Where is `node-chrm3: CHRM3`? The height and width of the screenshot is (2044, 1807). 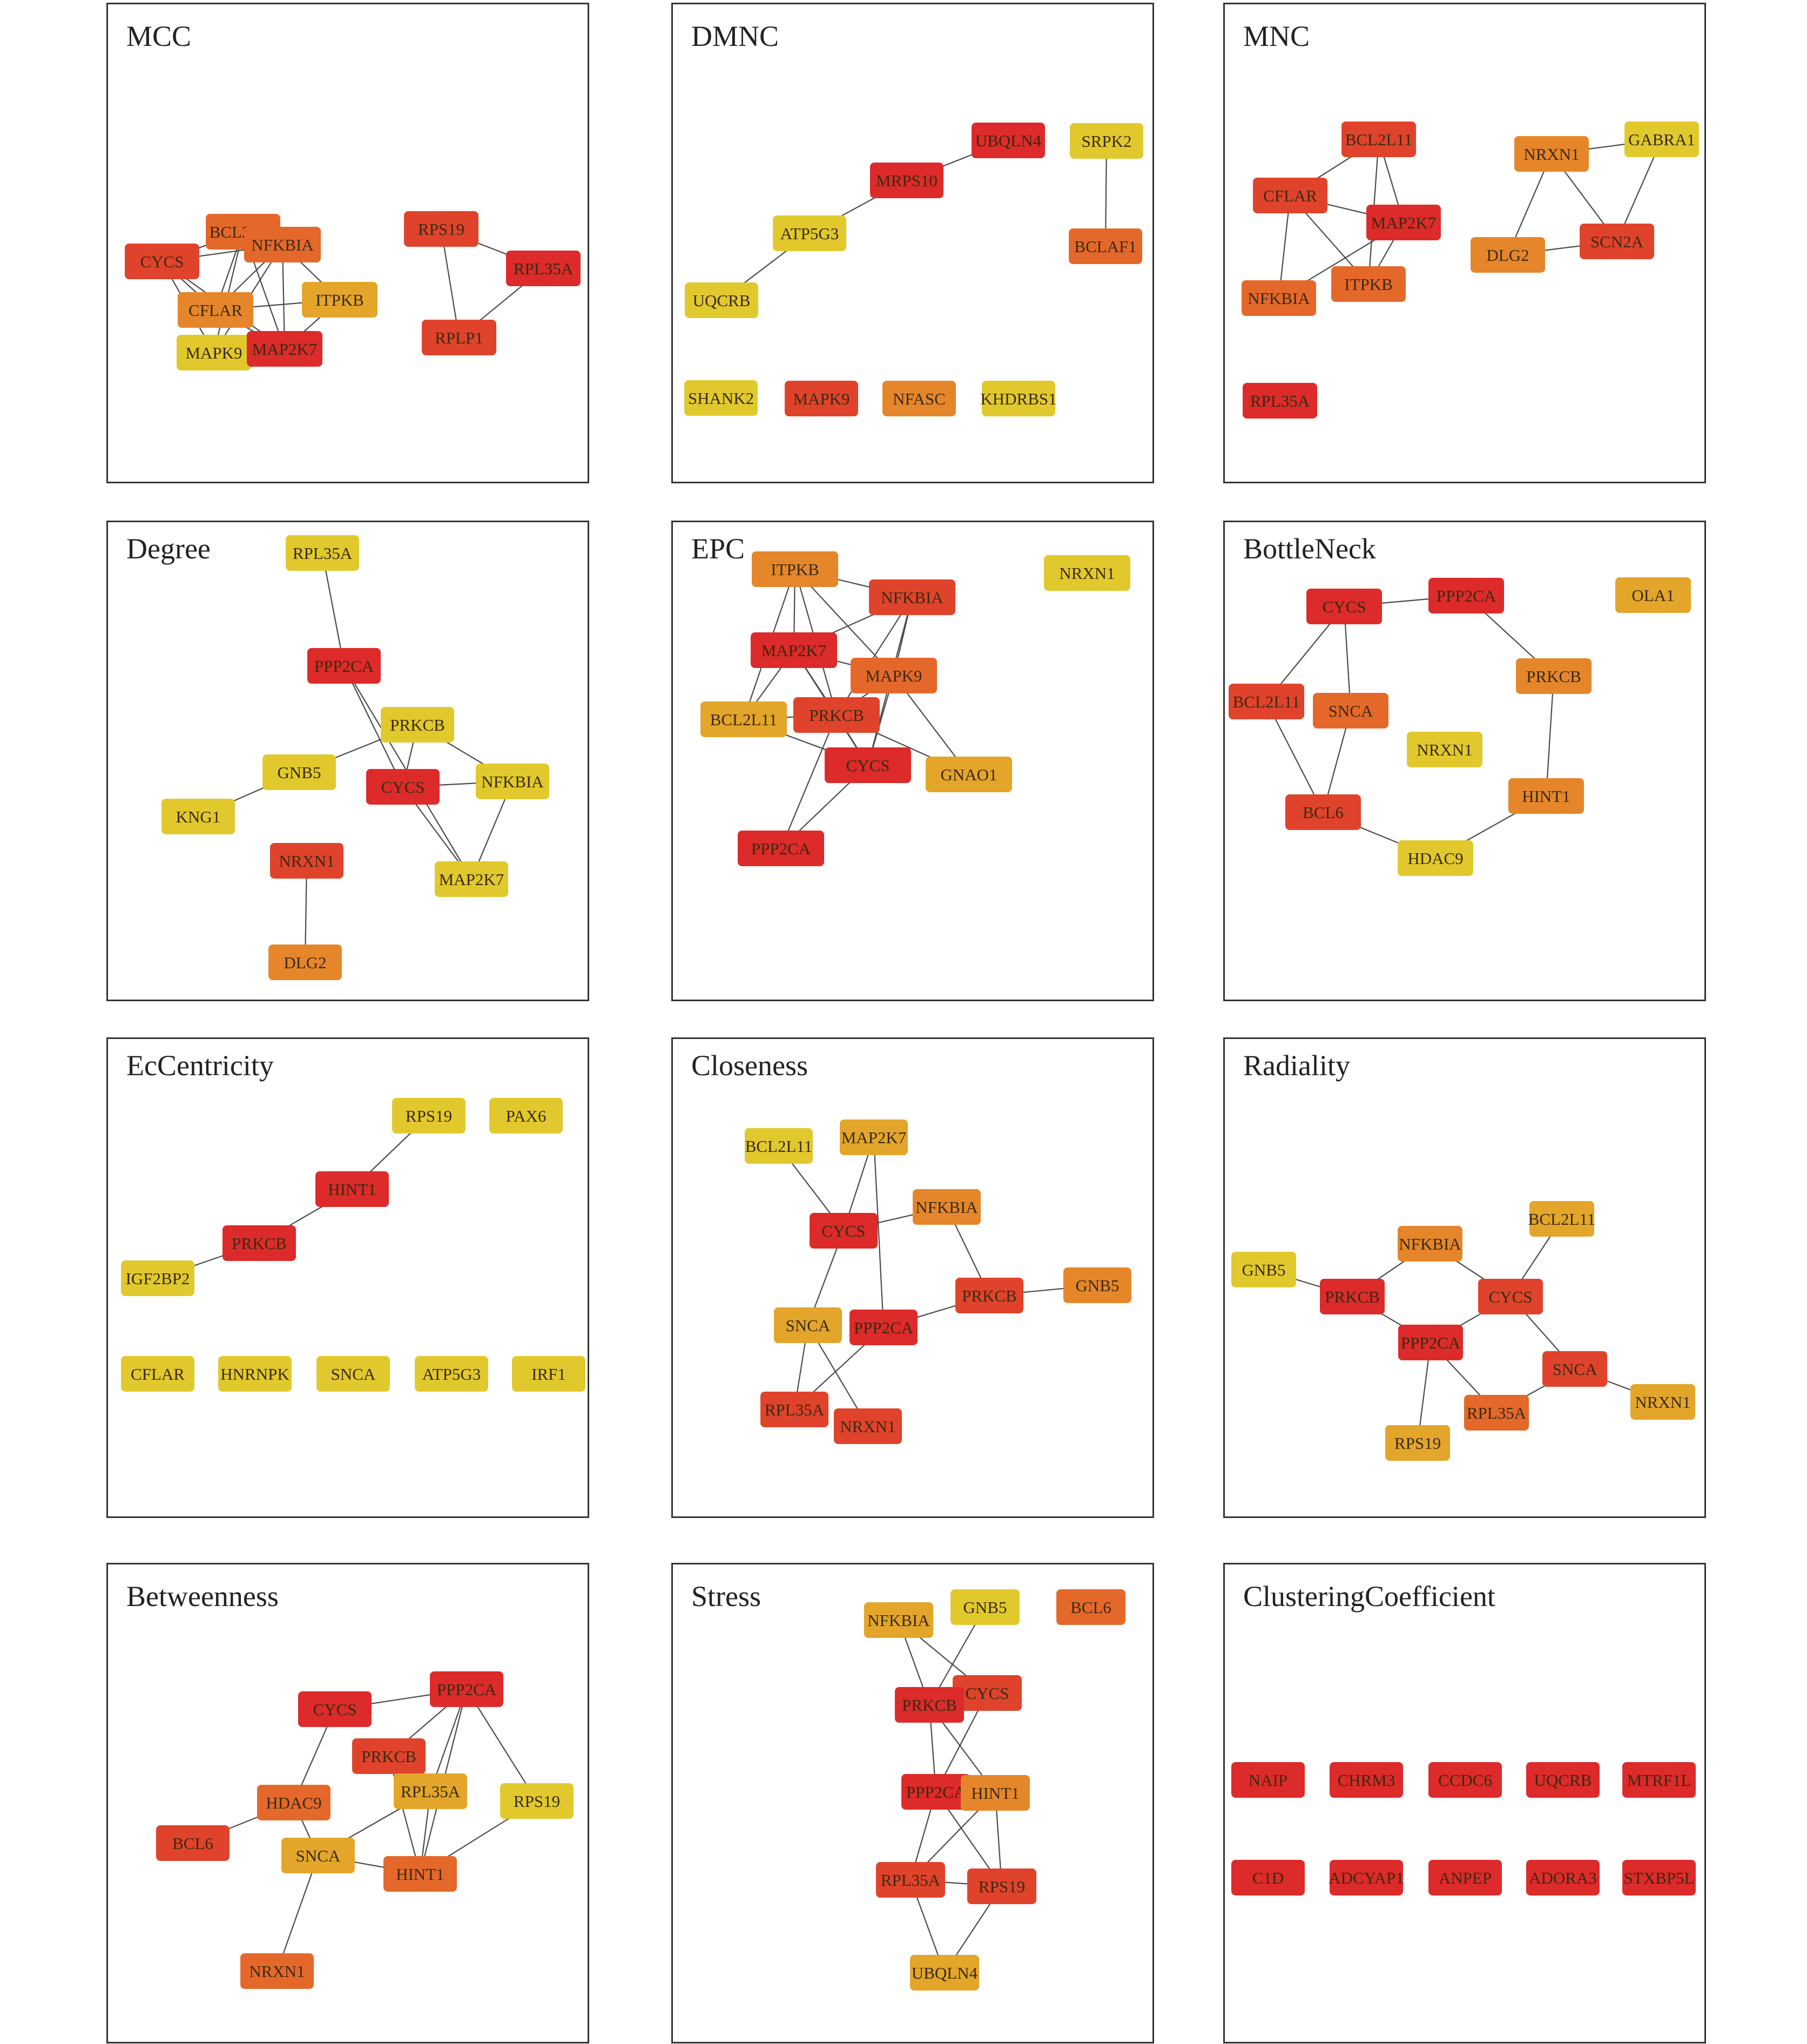 node-chrm3: CHRM3 is located at coordinates (1366, 1780).